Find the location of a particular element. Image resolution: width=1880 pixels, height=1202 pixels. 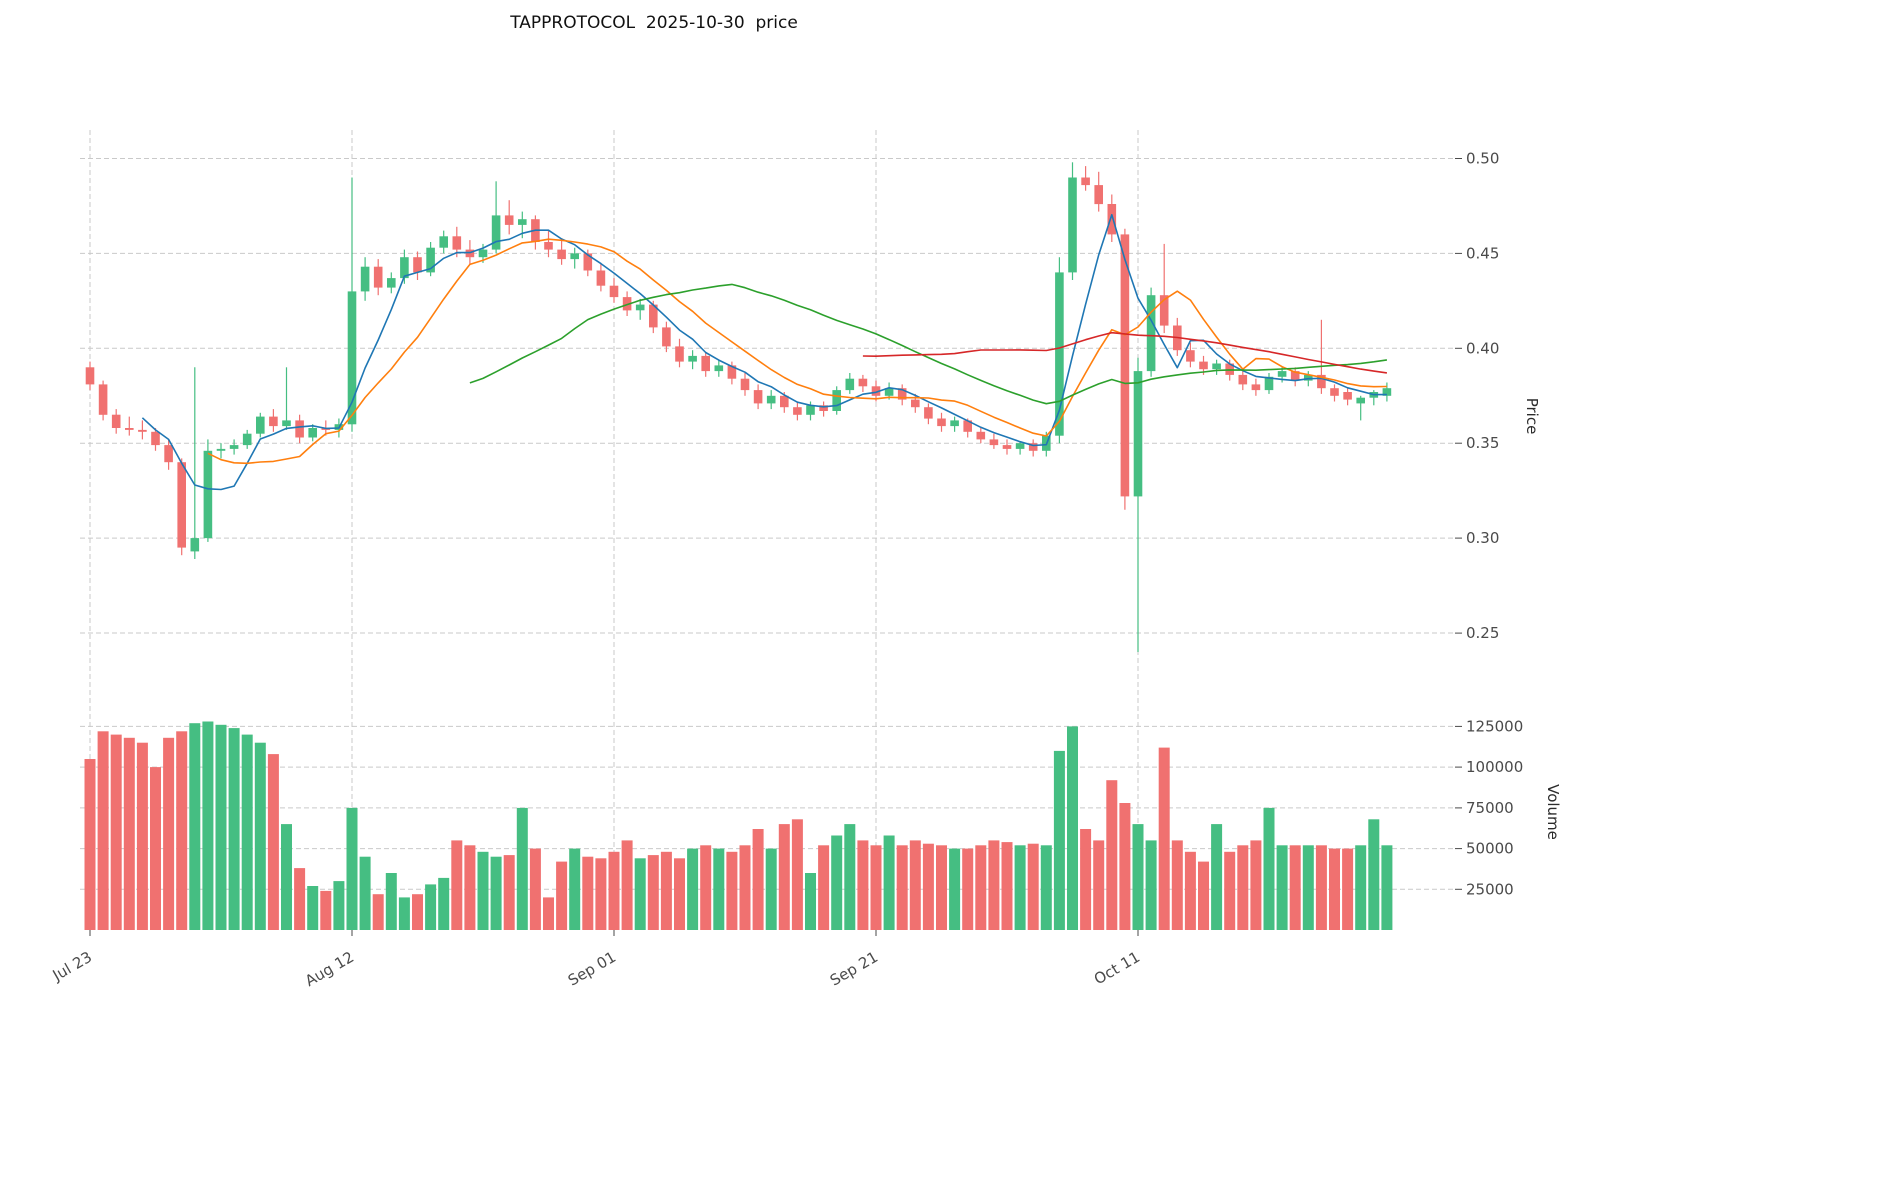

price-tick-label: 0.30 is located at coordinates (1482, 538).